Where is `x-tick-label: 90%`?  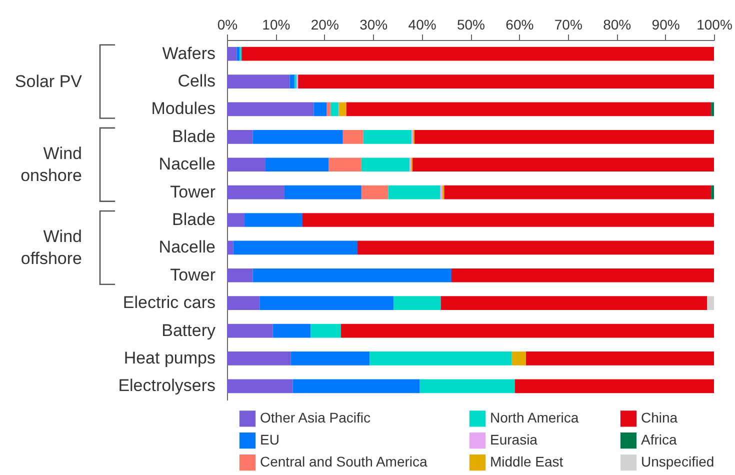 x-tick-label: 90% is located at coordinates (666, 24).